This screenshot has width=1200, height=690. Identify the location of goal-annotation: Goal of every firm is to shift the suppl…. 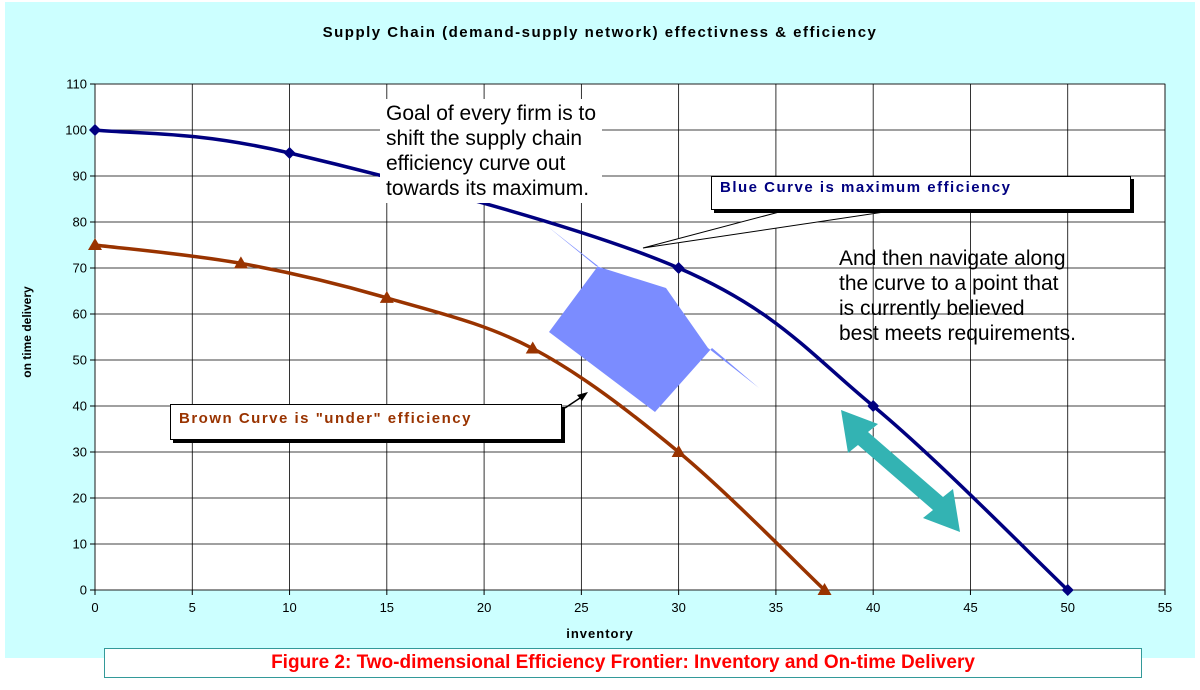
(491, 151).